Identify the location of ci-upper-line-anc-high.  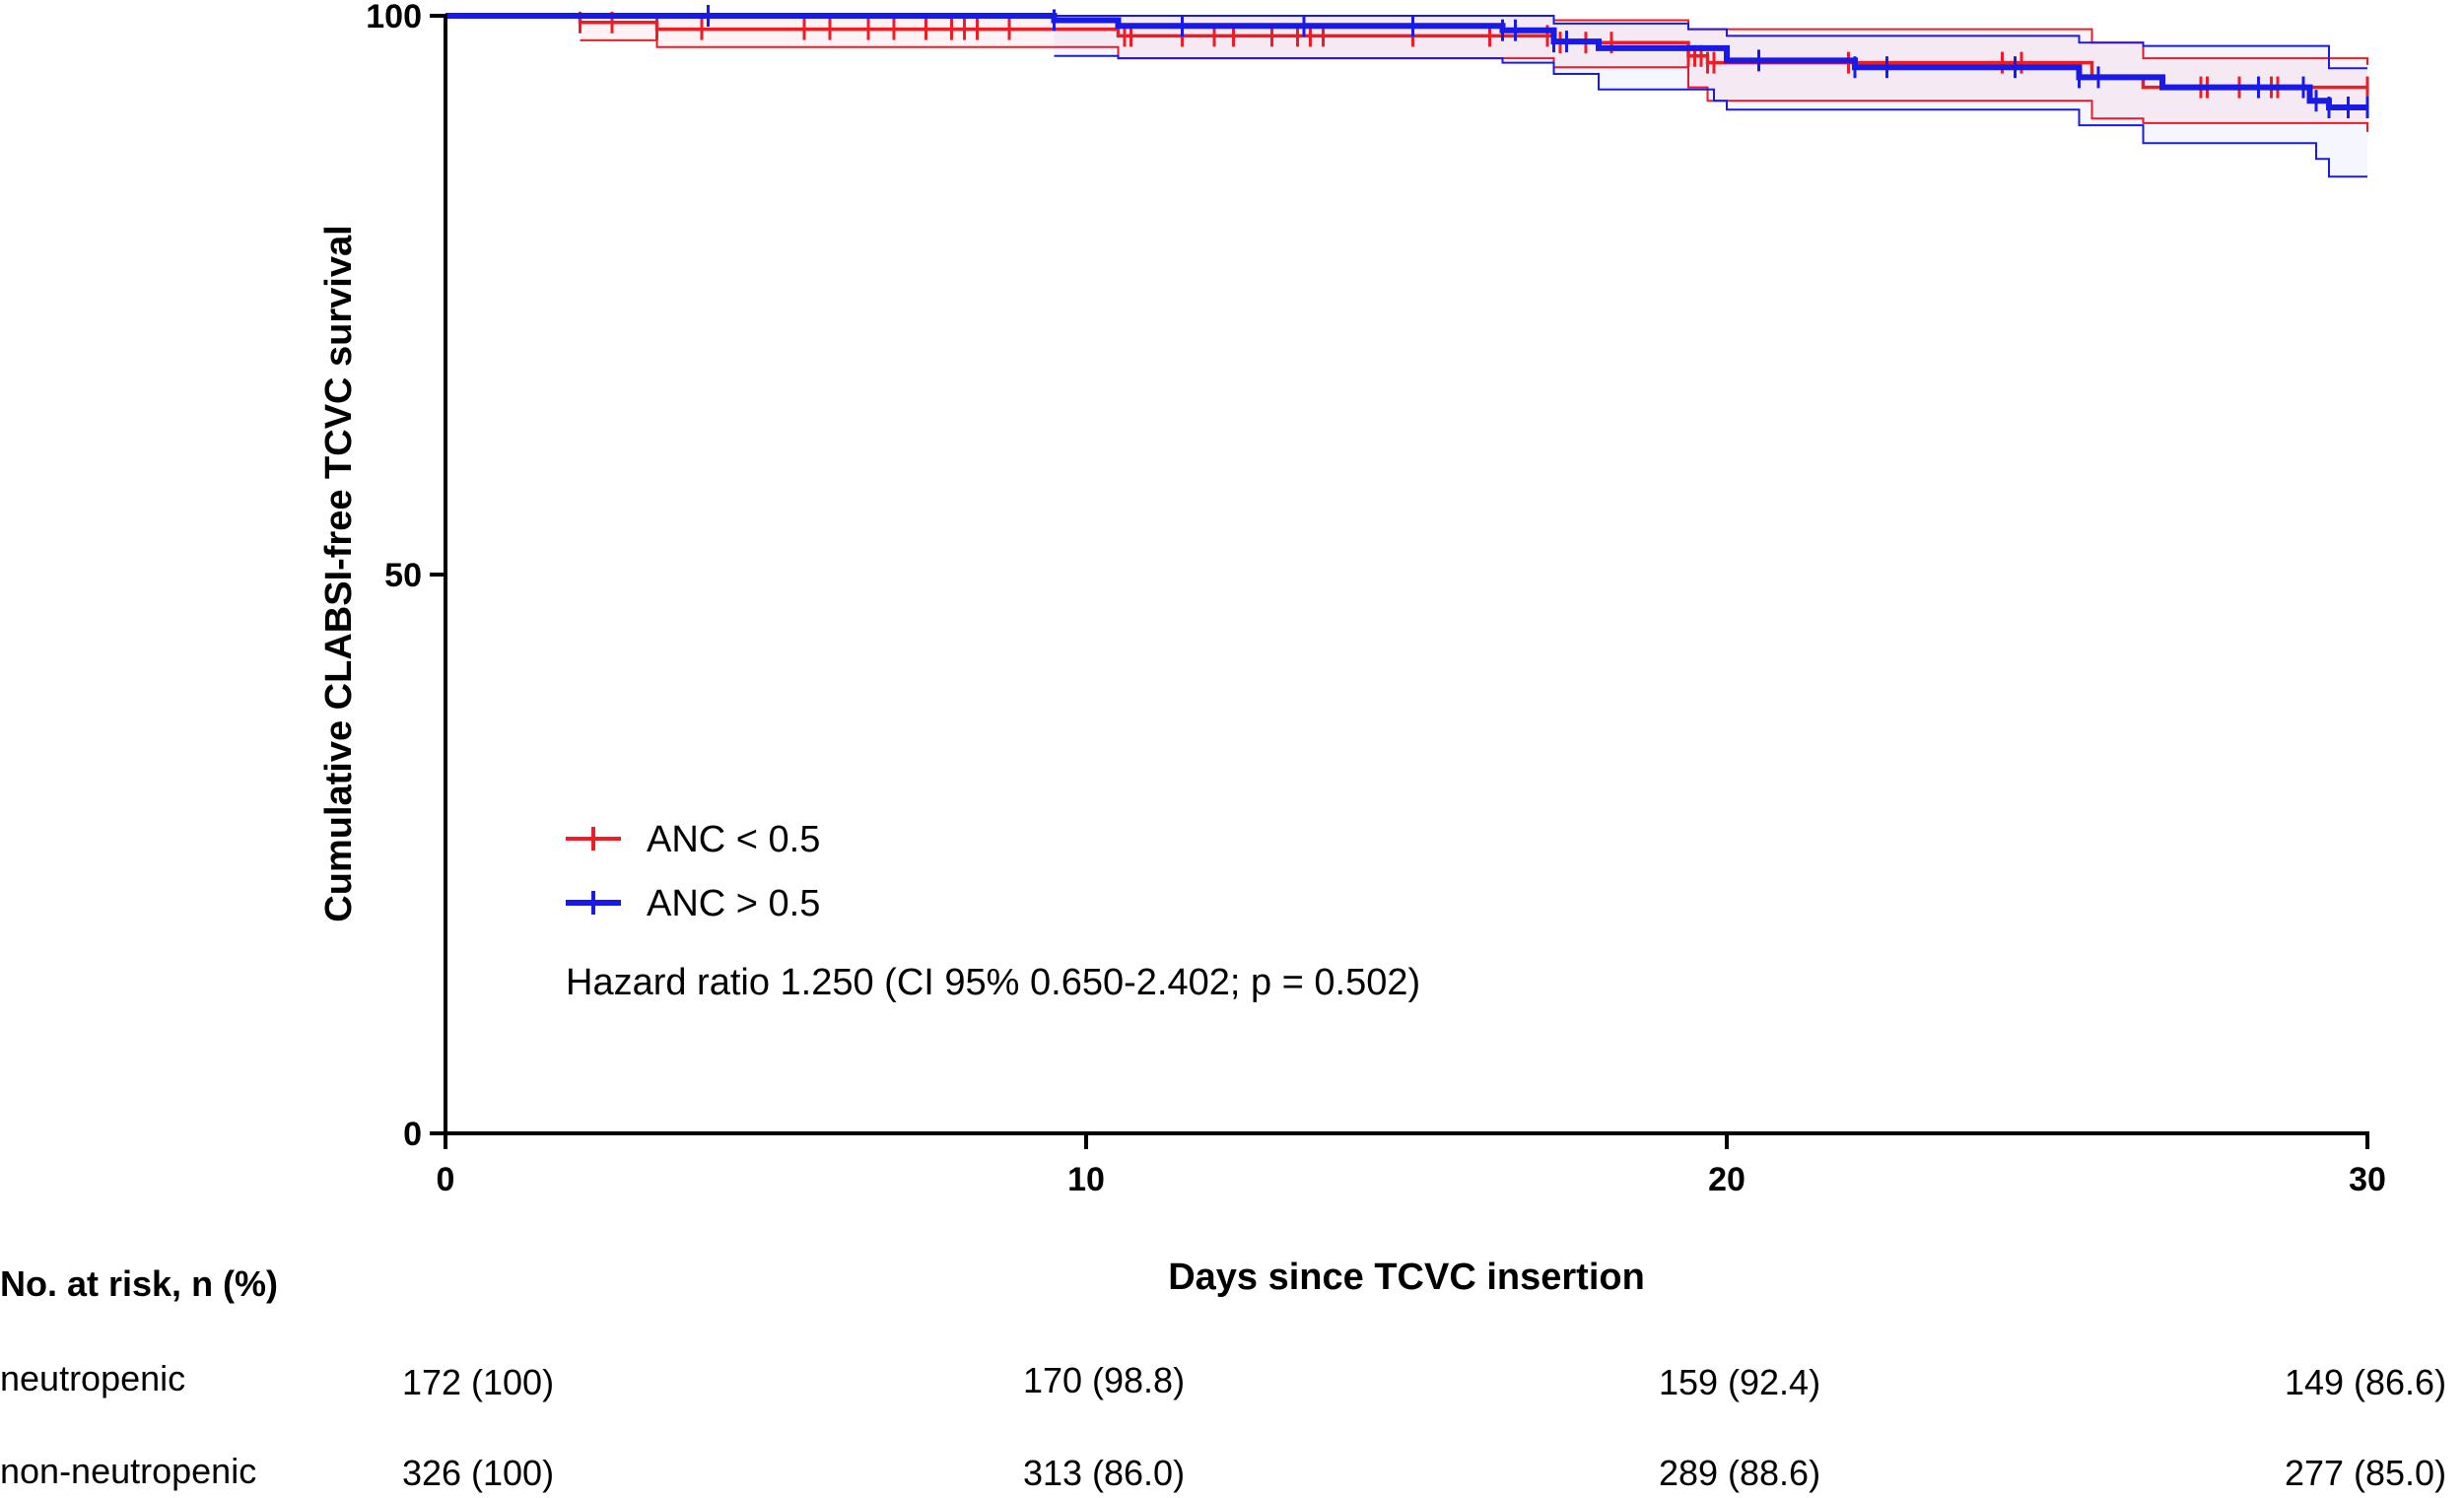
(1710, 42).